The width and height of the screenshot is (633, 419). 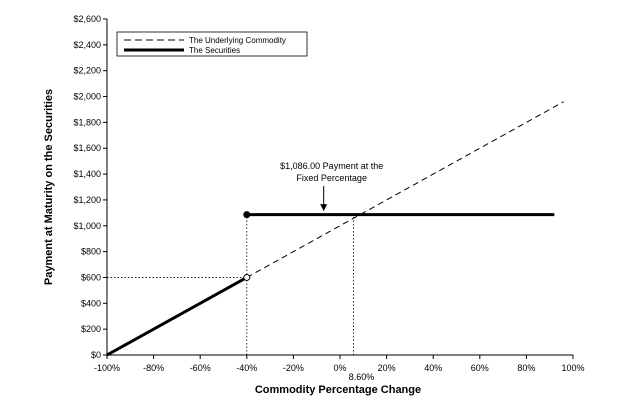 What do you see at coordinates (338, 390) in the screenshot?
I see `x-axis-title: Commodity Percentage Change` at bounding box center [338, 390].